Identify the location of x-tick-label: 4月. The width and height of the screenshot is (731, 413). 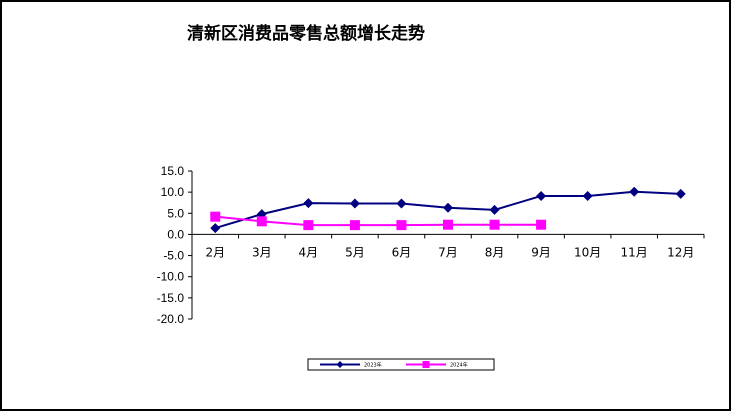
(309, 252).